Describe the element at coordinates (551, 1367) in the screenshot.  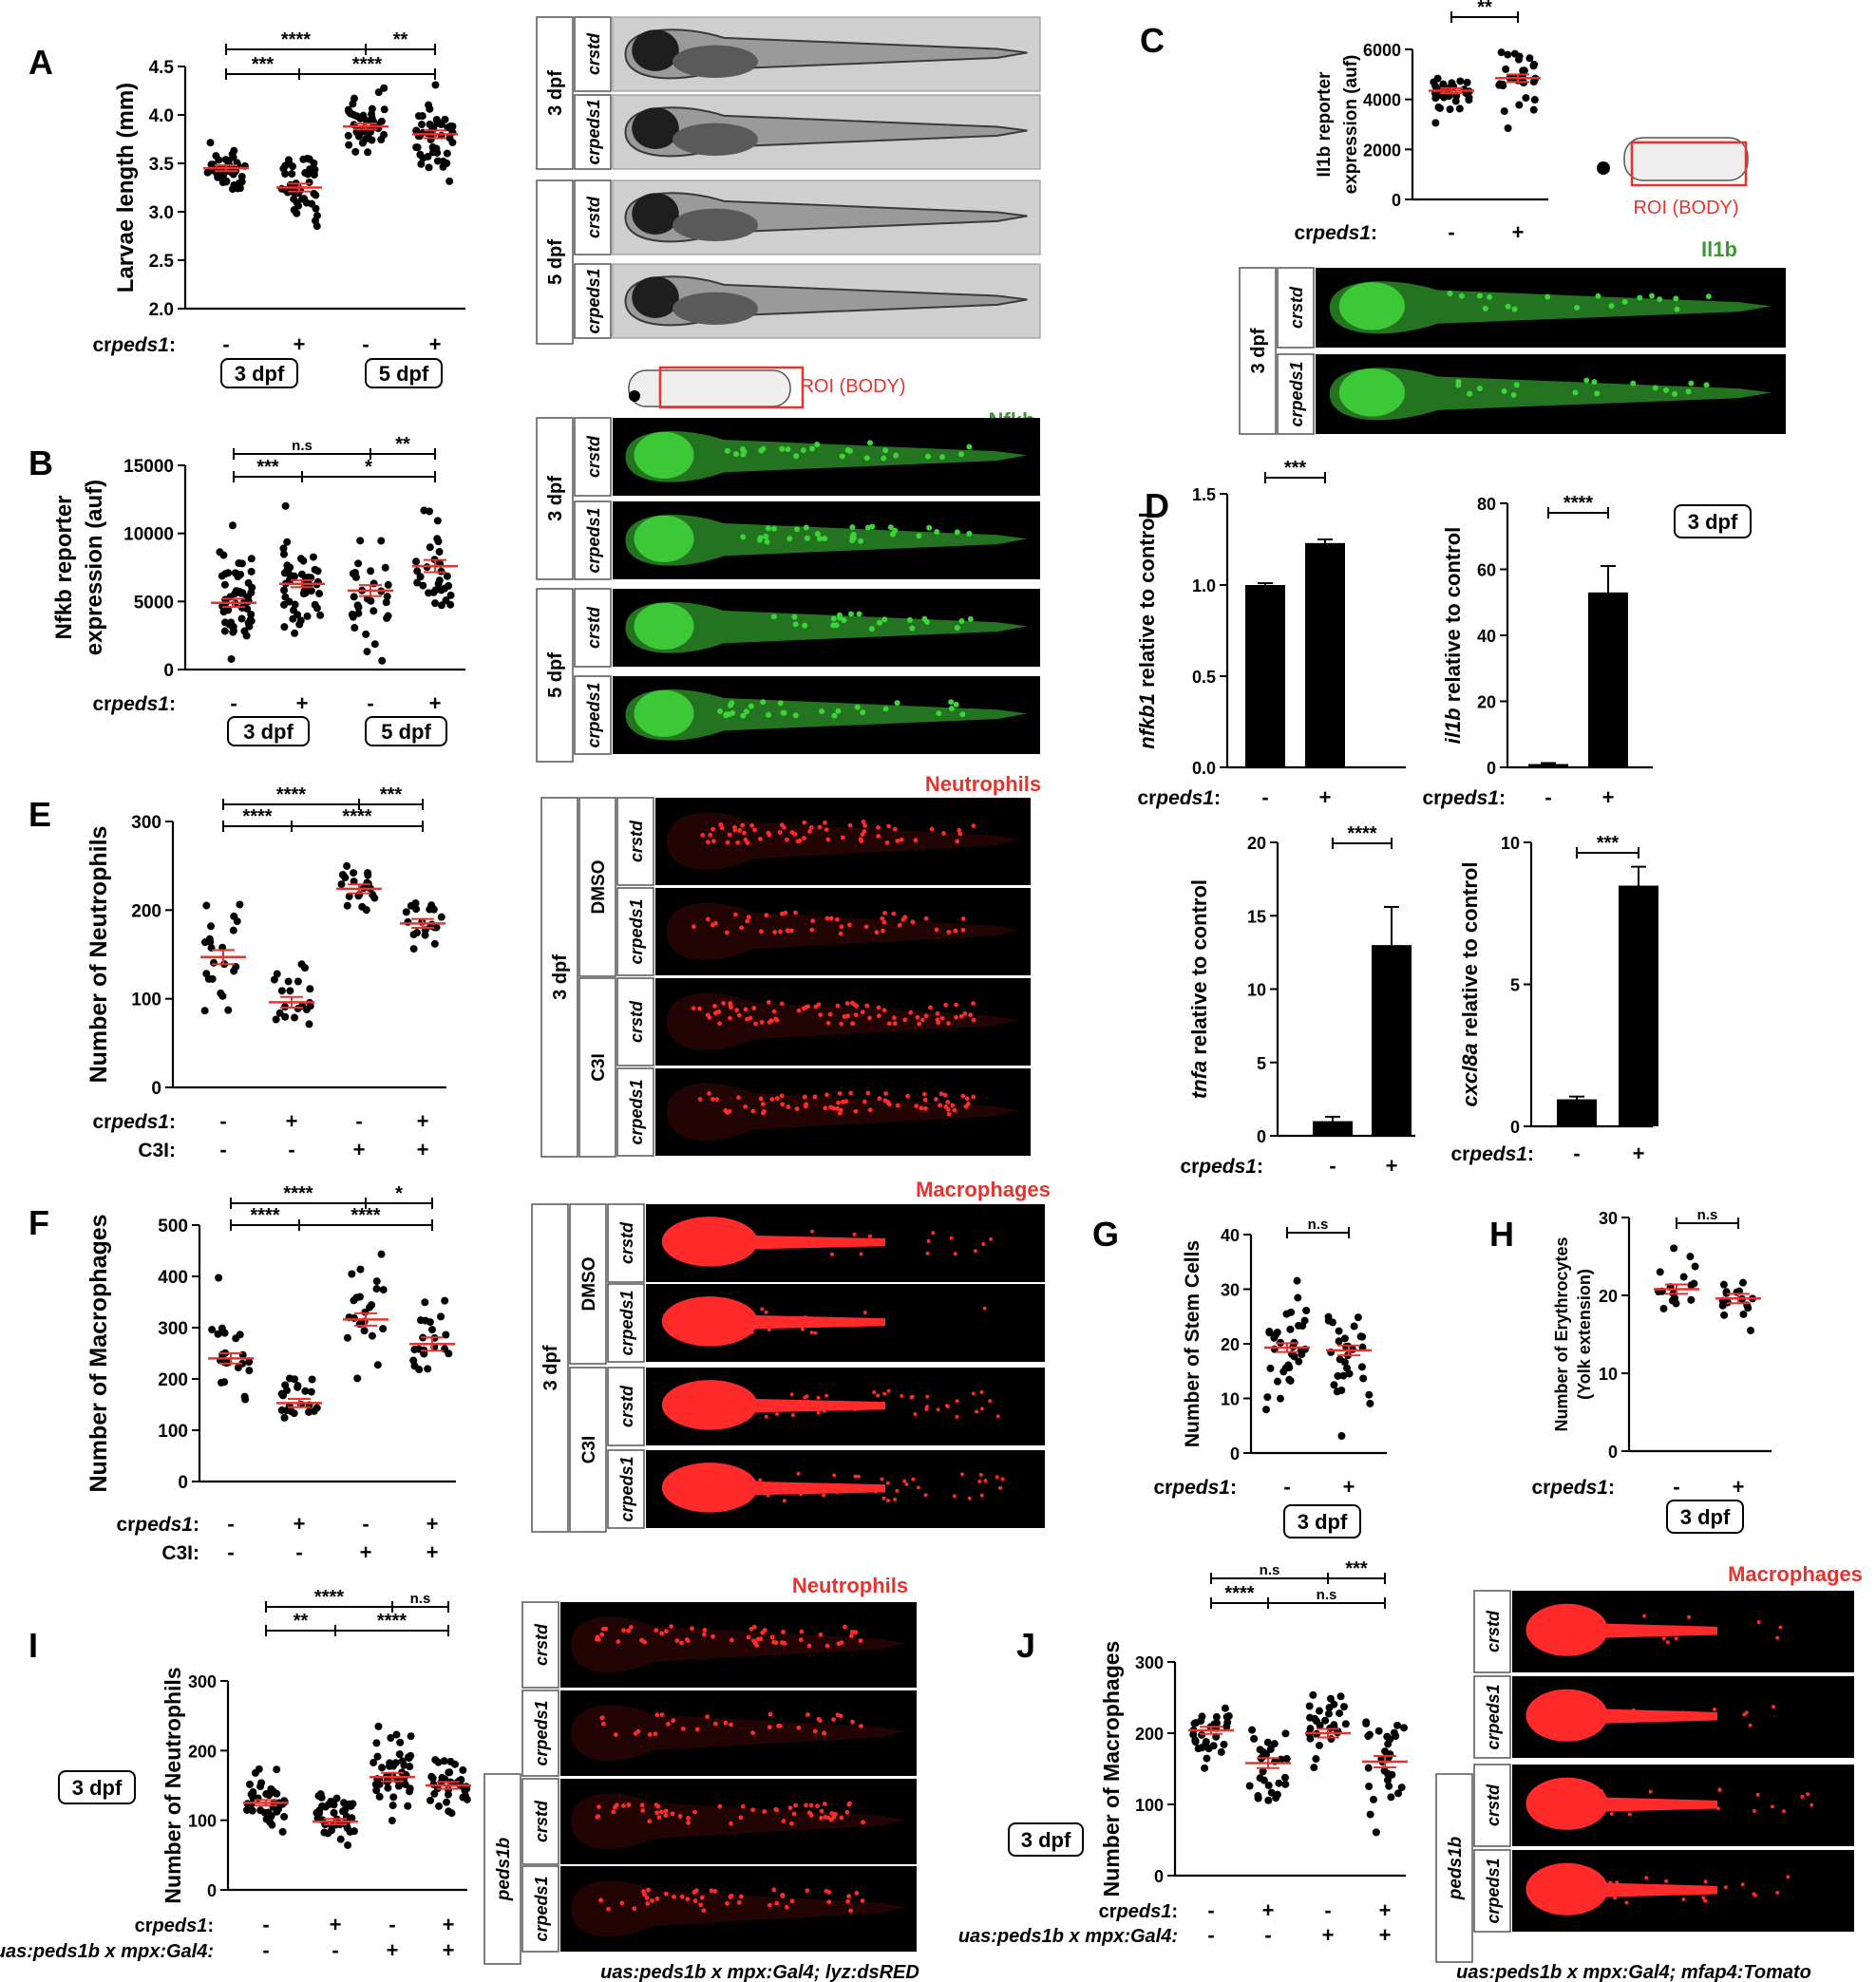
I see `dpf-side-label-text: 3 dpf` at that location.